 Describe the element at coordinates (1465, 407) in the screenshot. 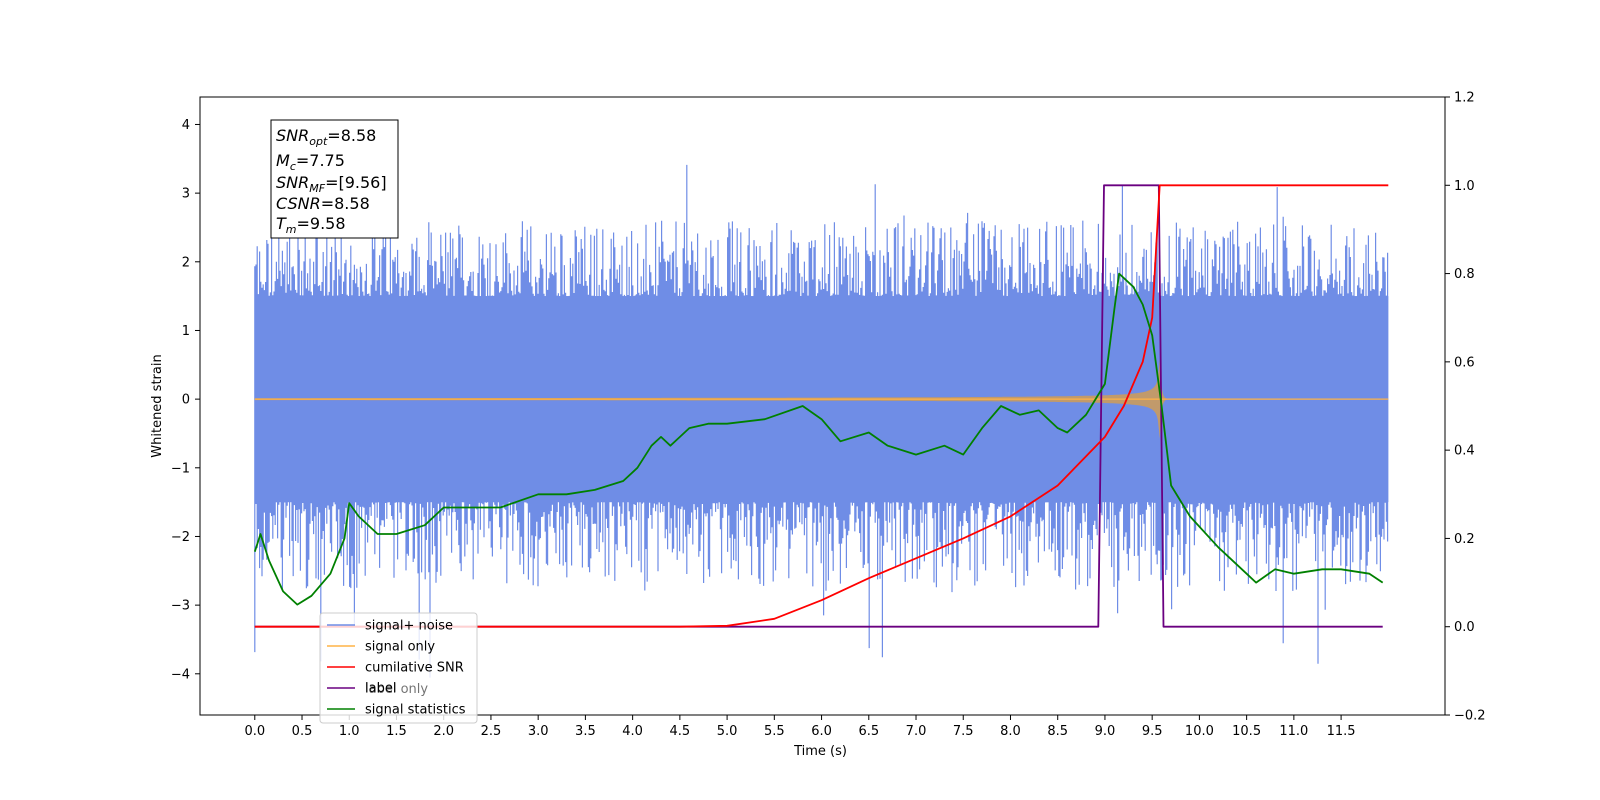

I see `y2-axis-ticks: 1.2 1.0 0.8 0.6 0.4 0.2 0.0 −0.2` at that location.